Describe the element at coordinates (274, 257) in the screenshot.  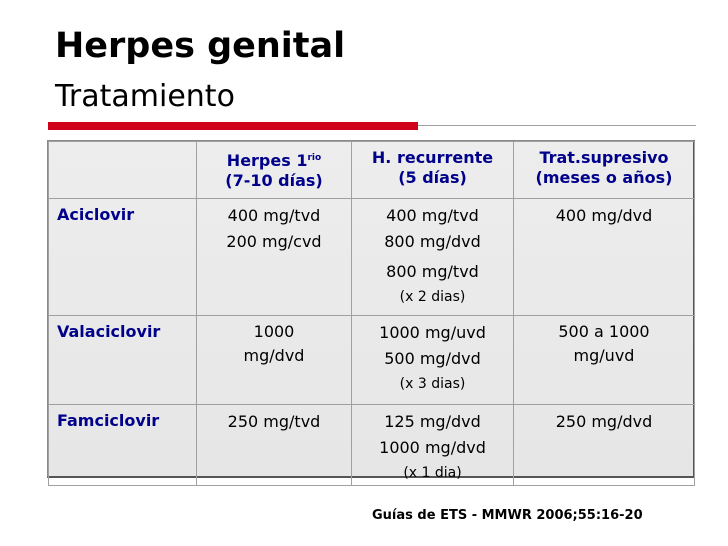
I see `cell-primario: 400 mg/tvd 200 mg/cvd` at that location.